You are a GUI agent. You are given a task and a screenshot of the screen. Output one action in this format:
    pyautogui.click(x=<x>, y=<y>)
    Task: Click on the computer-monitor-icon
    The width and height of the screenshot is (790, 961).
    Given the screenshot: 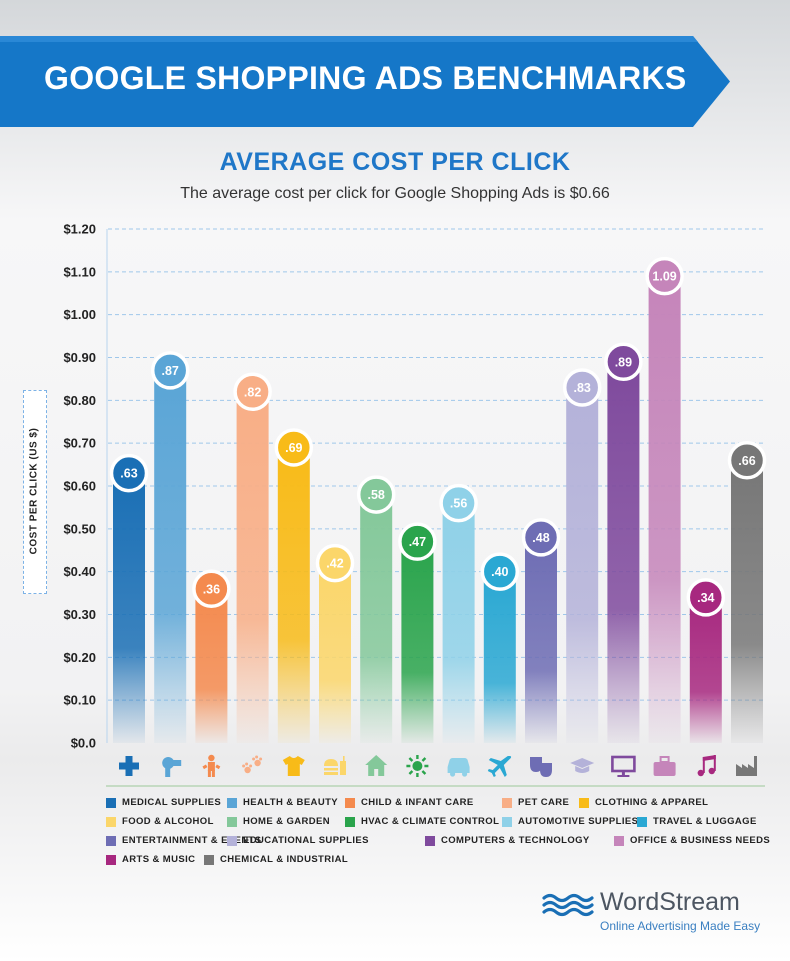 What is the action you would take?
    pyautogui.click(x=623, y=766)
    